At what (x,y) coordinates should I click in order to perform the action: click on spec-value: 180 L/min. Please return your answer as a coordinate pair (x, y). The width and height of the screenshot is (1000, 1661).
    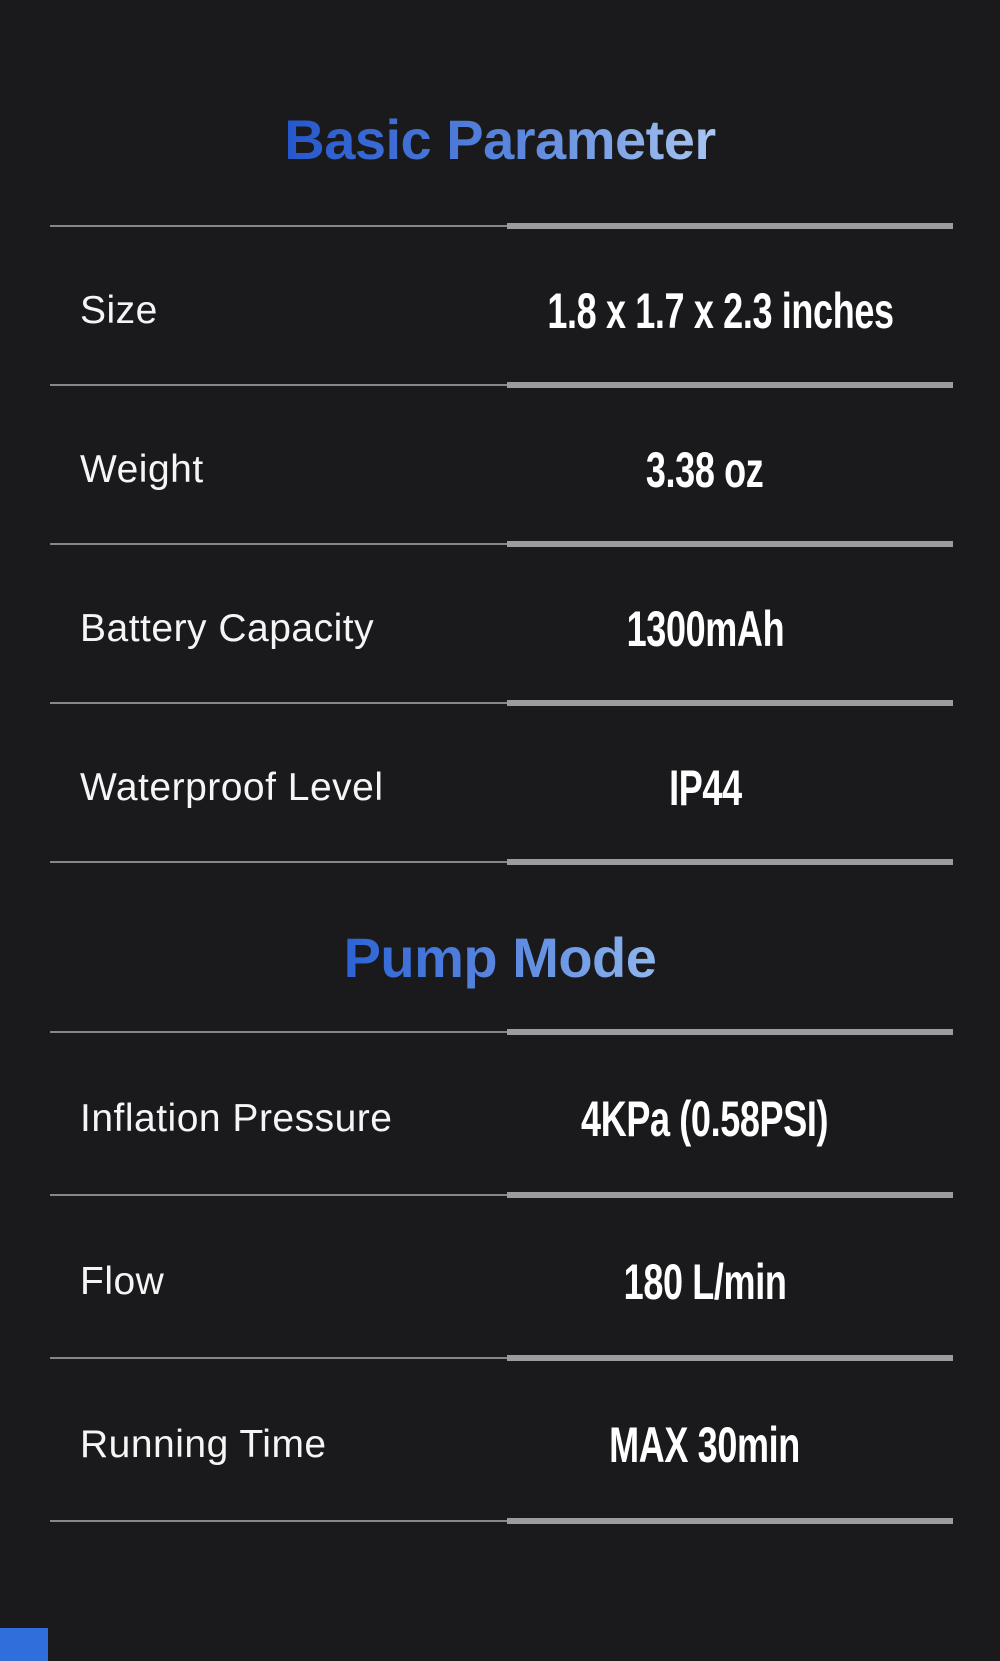
    Looking at the image, I should click on (705, 1281).